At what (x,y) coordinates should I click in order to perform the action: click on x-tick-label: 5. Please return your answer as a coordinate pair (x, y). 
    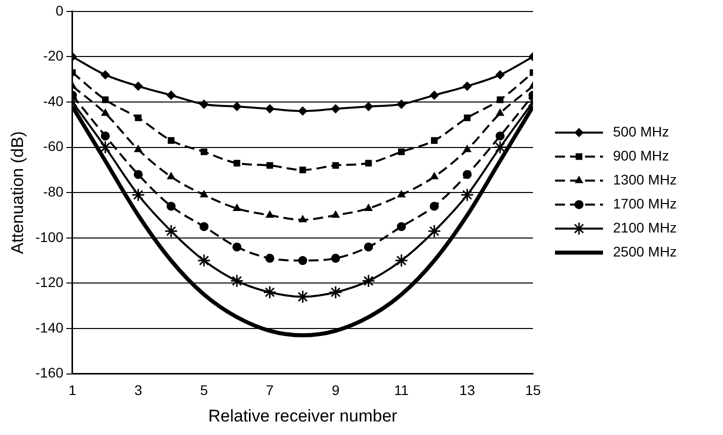
    Looking at the image, I should click on (204, 390).